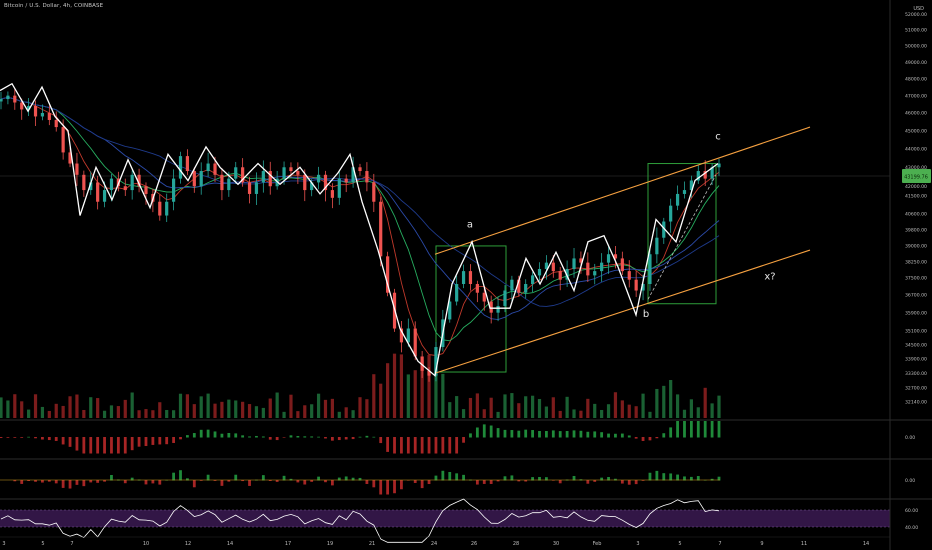  I want to click on y-tick-label: 38250.00, so click(916, 262).